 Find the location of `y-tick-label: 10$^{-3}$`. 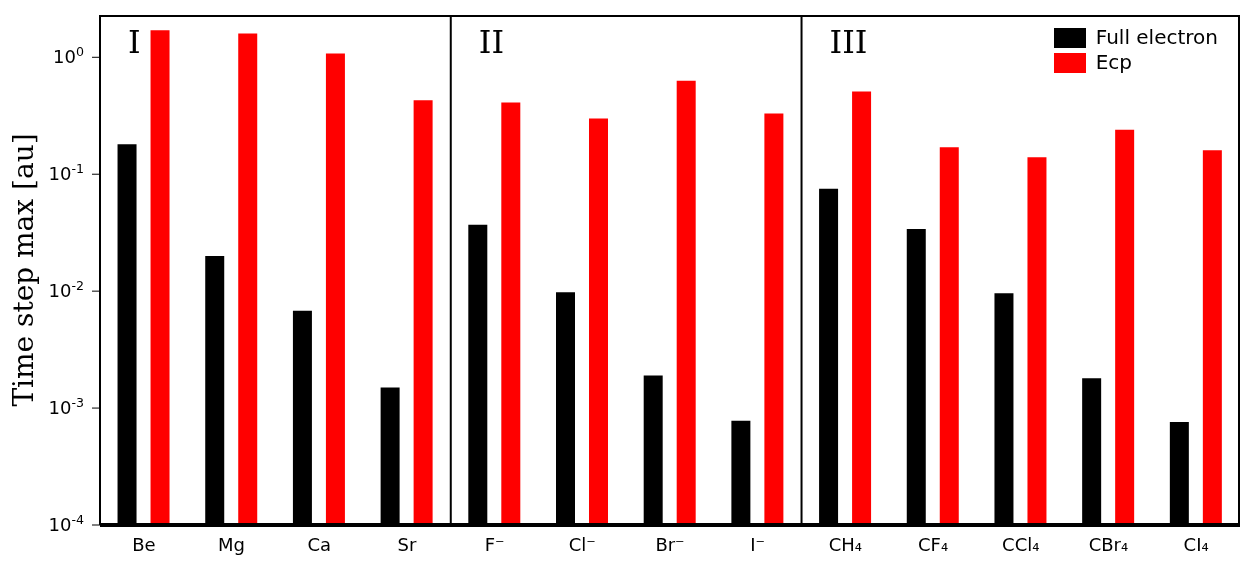

y-tick-label: 10$^{-3}$ is located at coordinates (66, 406).